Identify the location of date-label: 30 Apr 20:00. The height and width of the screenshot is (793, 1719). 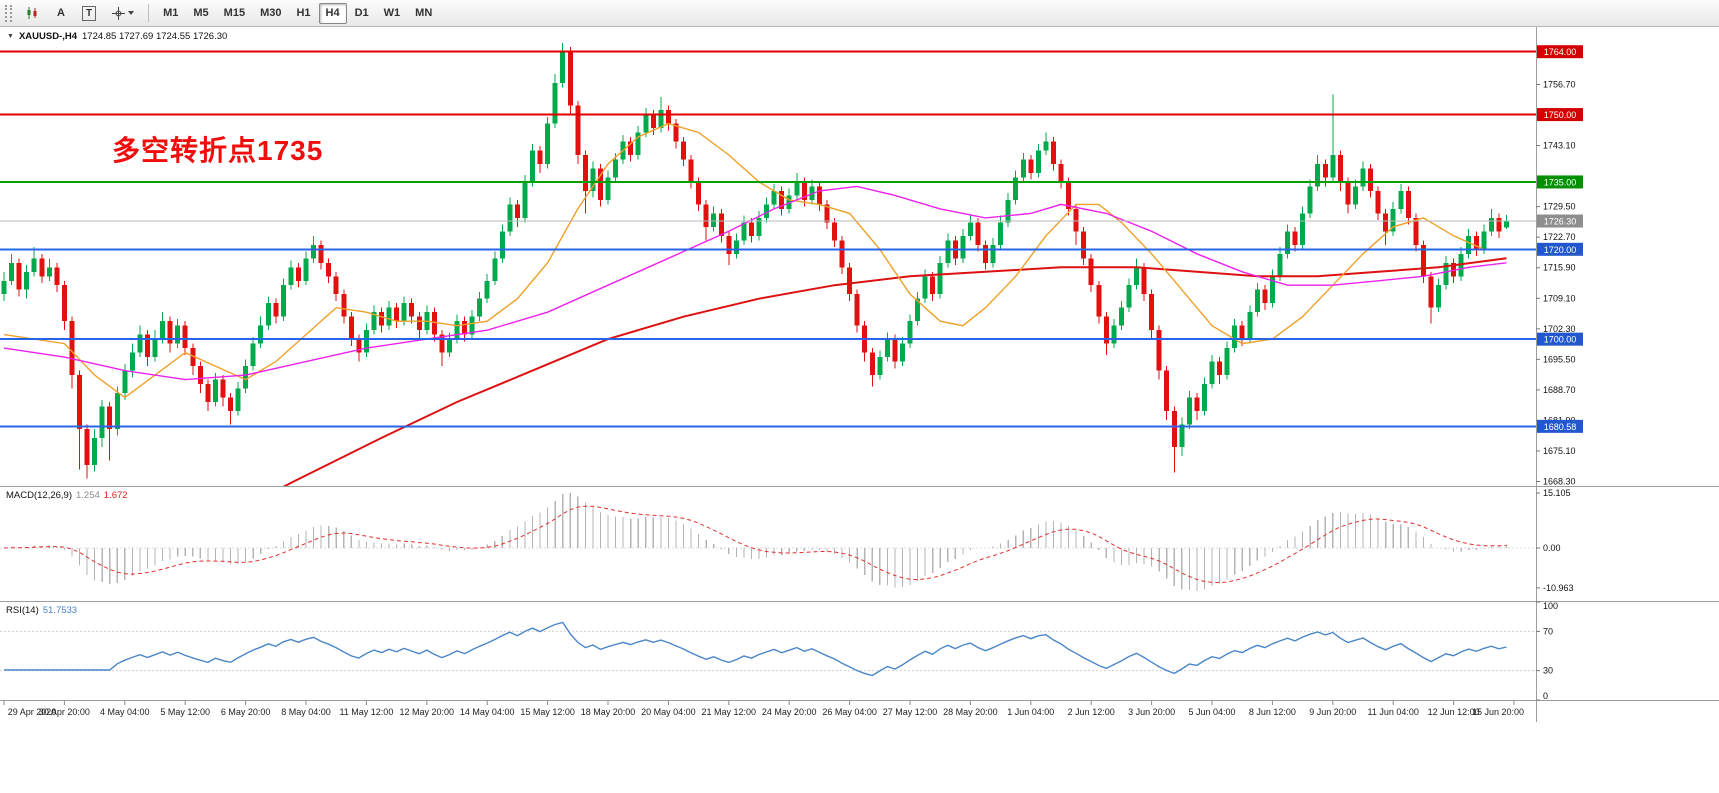
(64, 712).